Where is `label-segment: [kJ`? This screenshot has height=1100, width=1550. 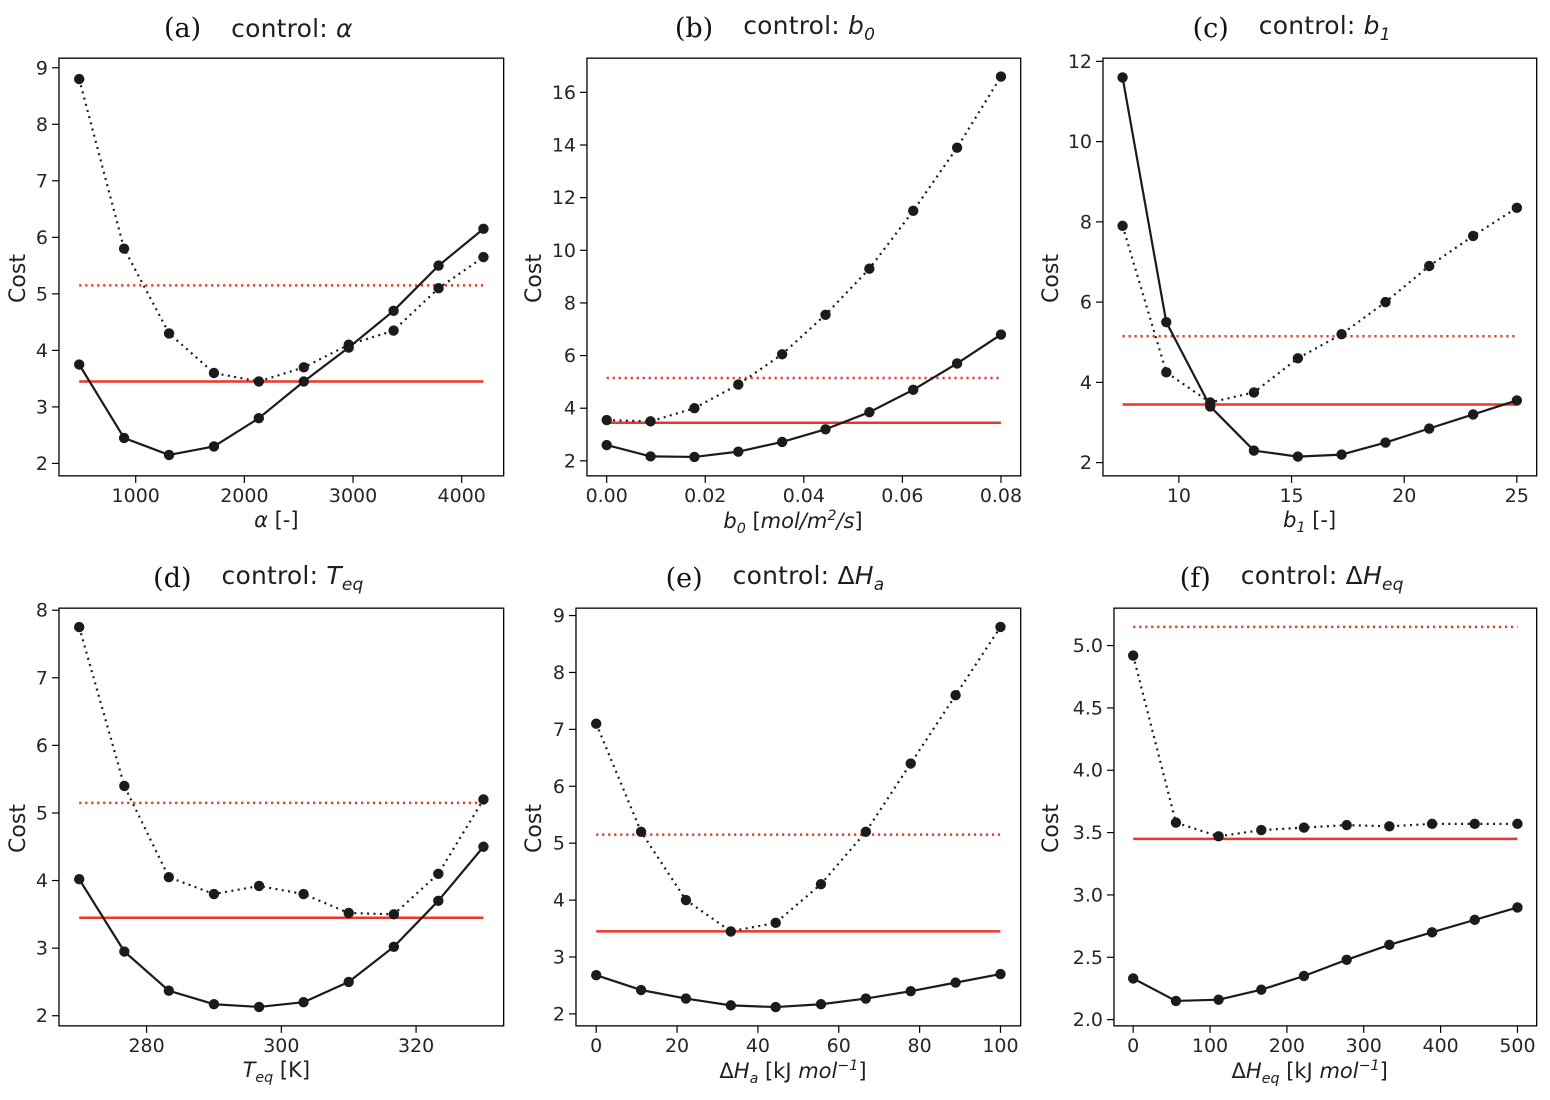
label-segment: [kJ is located at coordinates (778, 1071).